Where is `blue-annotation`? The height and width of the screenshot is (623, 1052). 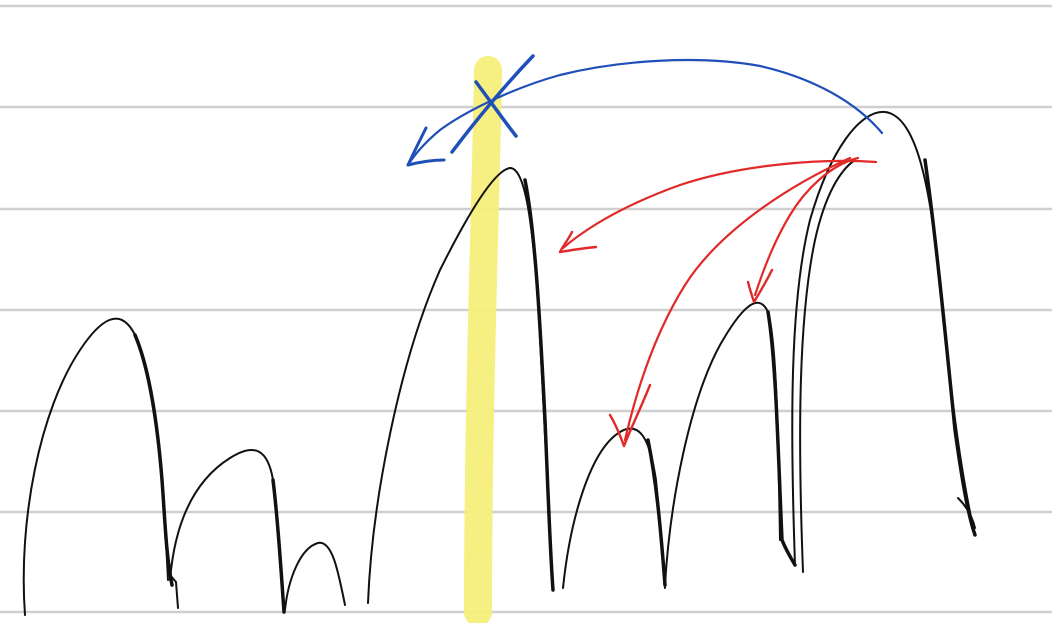
blue-annotation is located at coordinates (645, 110).